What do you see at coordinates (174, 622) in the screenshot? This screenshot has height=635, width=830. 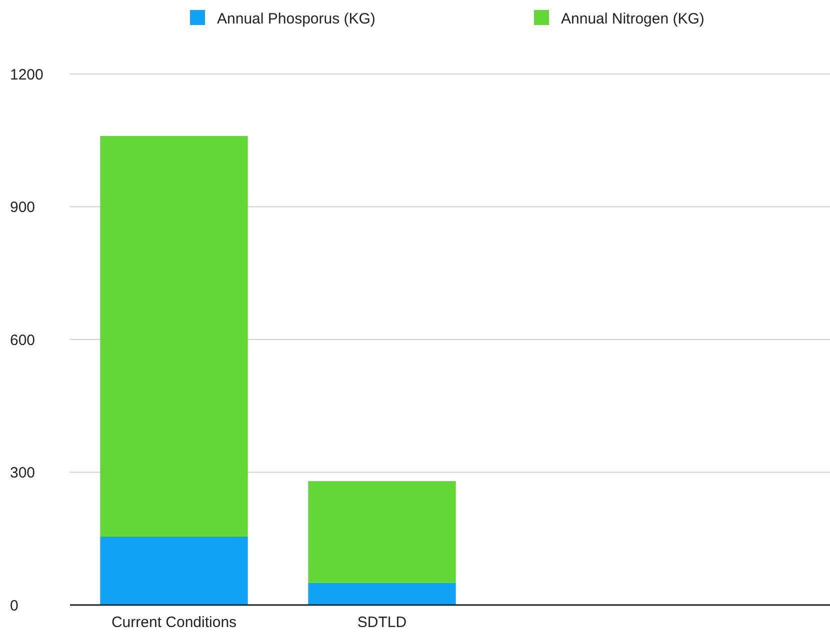 I see `x-tick-label: Current Conditions` at bounding box center [174, 622].